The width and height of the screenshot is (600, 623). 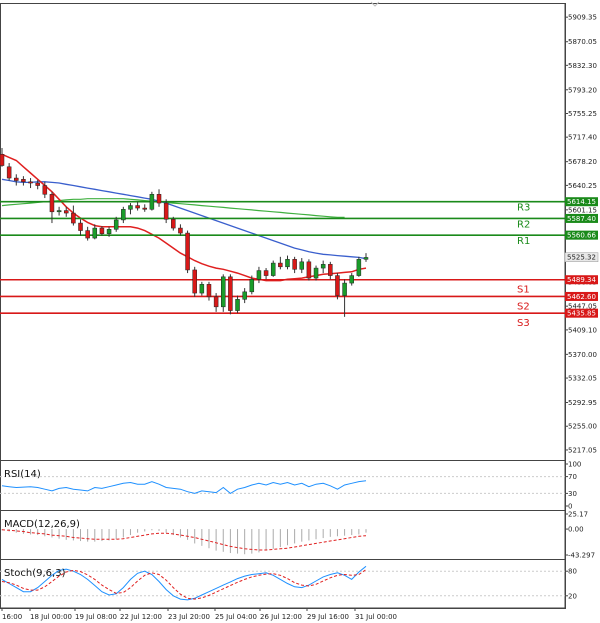 What do you see at coordinates (576, 530) in the screenshot?
I see `indicator-tick-label: 0.00` at bounding box center [576, 530].